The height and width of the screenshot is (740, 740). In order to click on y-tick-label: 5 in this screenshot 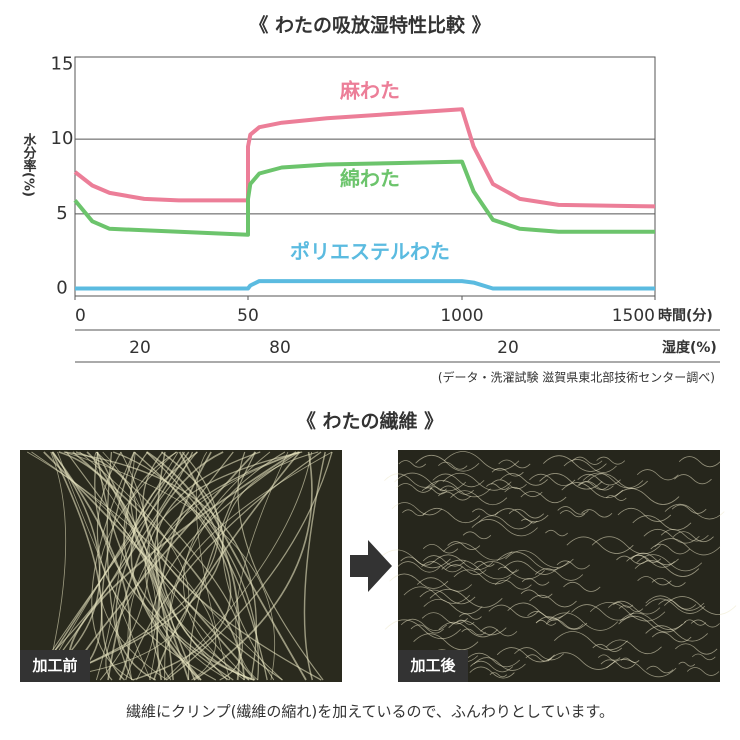, I will do `click(61, 213)`.